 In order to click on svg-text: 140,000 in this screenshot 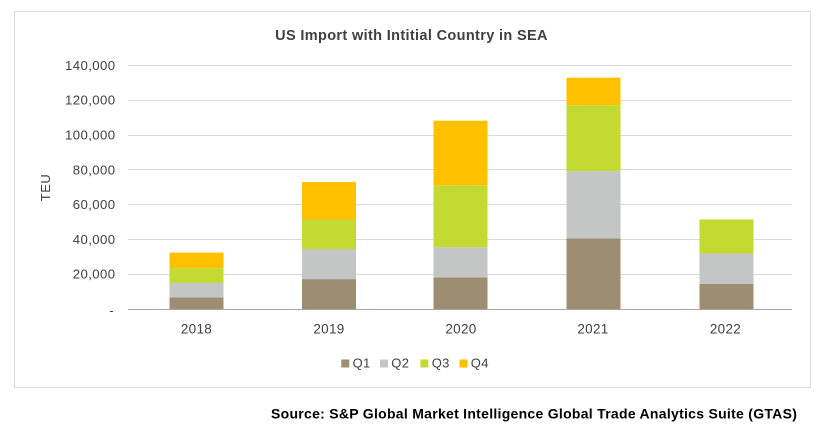, I will do `click(90, 65)`.